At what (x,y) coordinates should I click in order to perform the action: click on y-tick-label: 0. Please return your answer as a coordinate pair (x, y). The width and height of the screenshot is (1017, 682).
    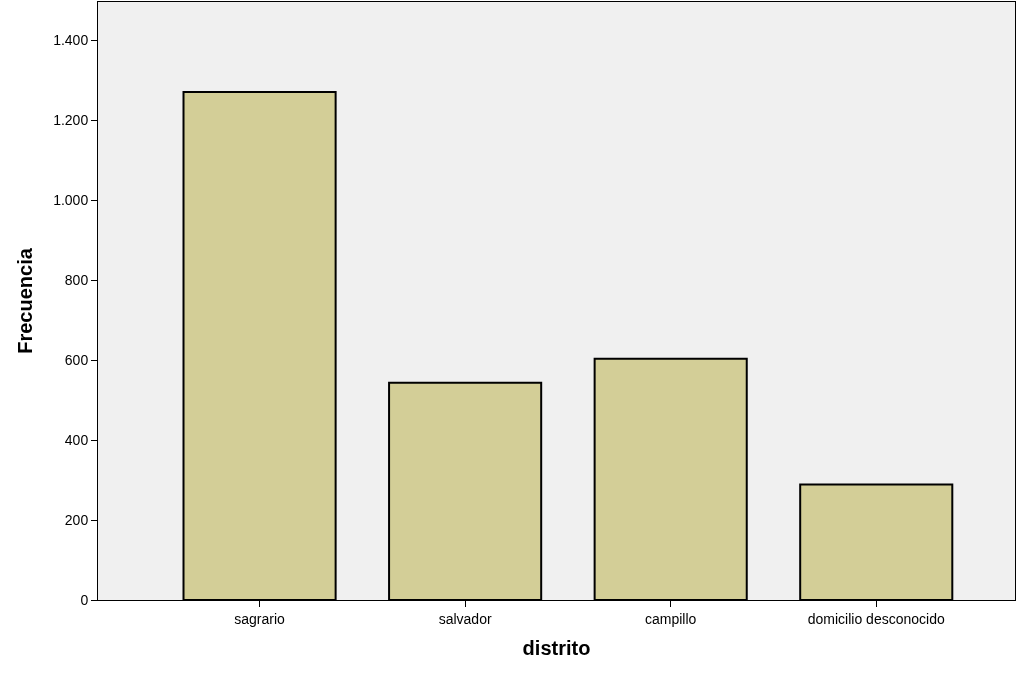
    Looking at the image, I should click on (84, 599).